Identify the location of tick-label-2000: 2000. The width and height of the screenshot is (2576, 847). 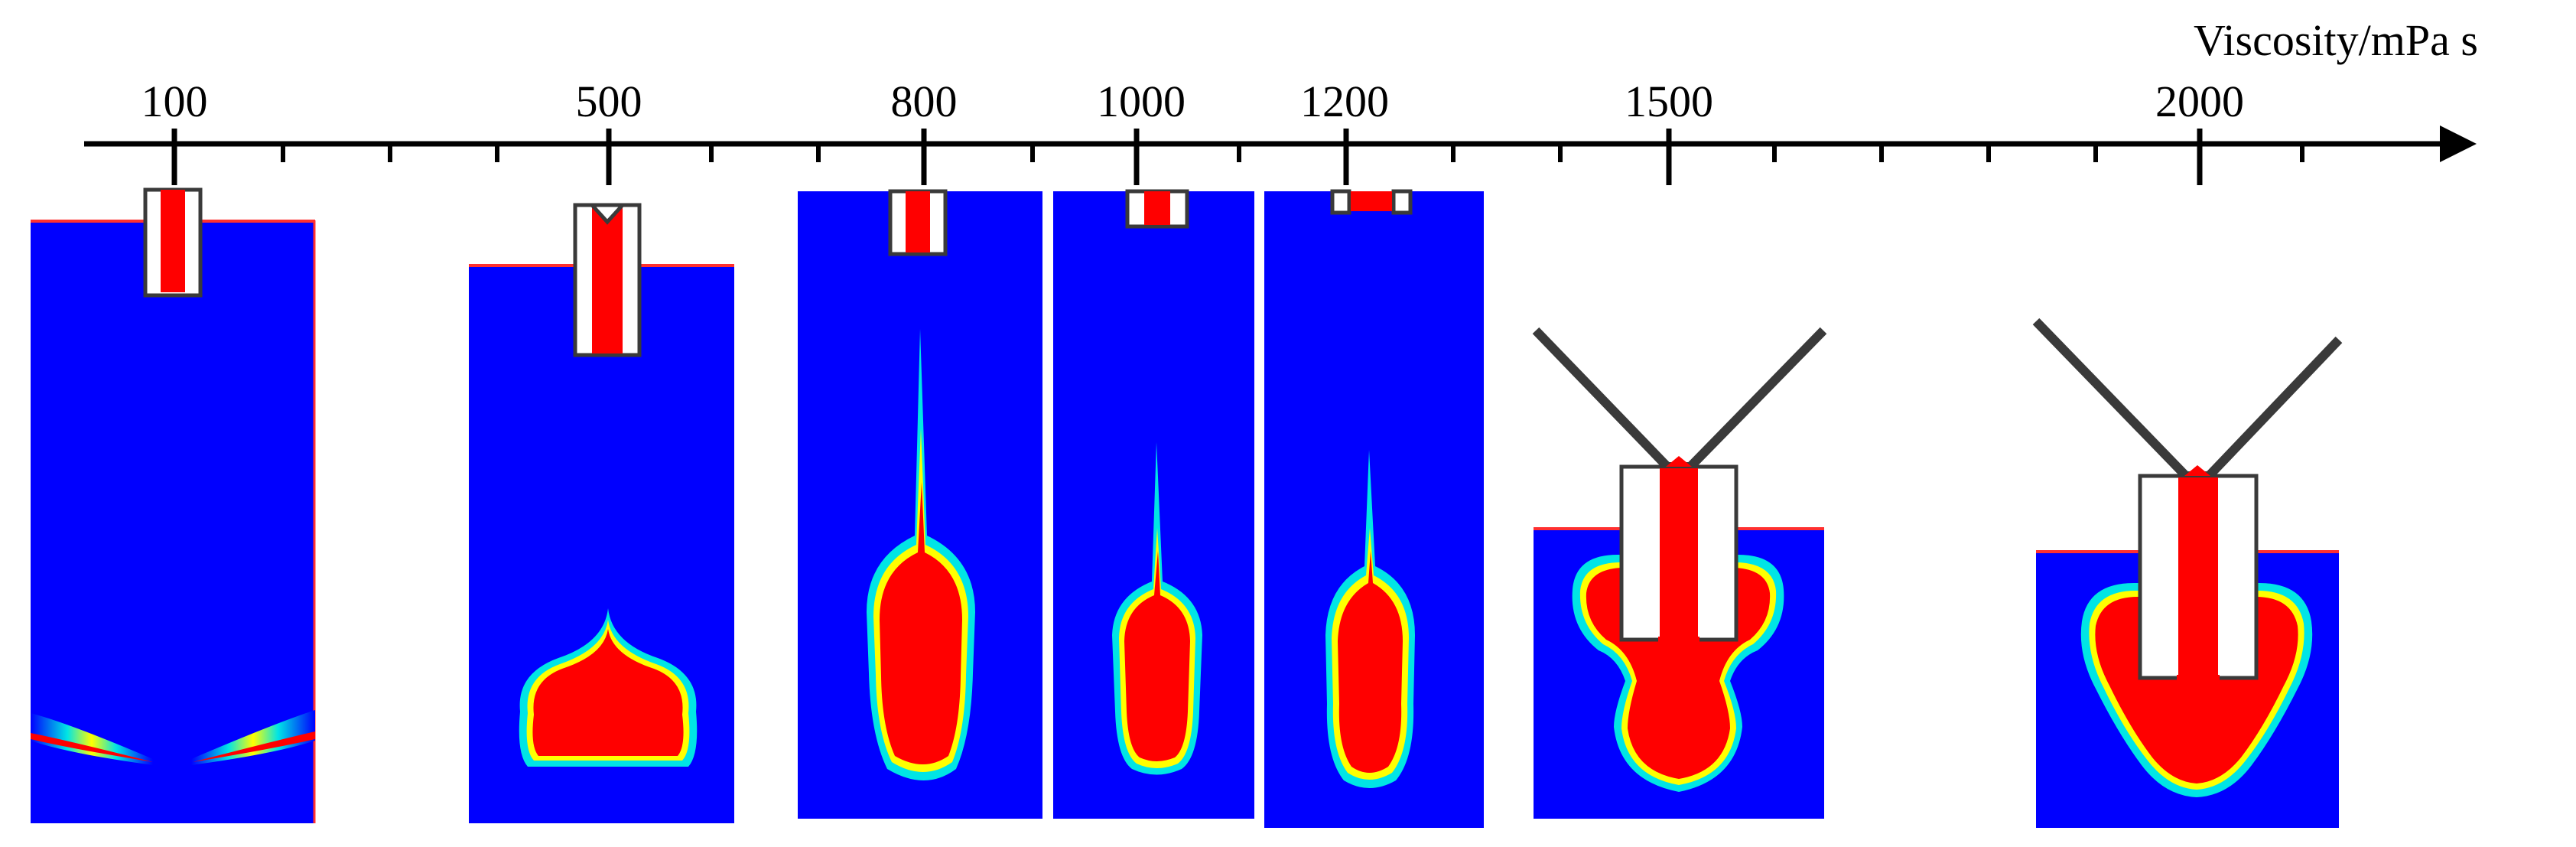
(2199, 101).